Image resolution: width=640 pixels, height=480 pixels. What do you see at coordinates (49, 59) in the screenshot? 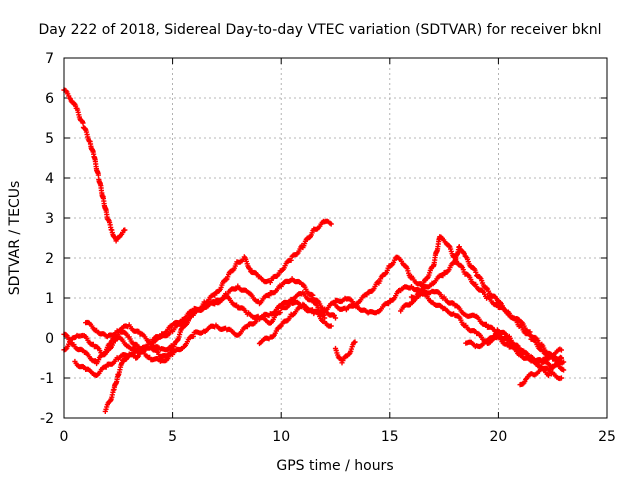
I see `y-tick-label: 7` at bounding box center [49, 59].